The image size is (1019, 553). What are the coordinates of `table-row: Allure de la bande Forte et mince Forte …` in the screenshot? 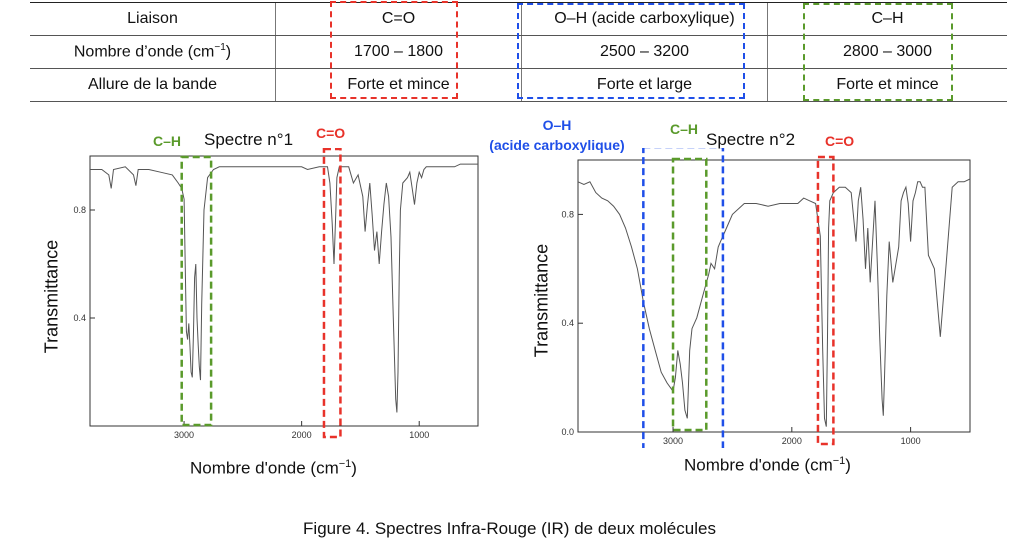 It's located at (518, 85).